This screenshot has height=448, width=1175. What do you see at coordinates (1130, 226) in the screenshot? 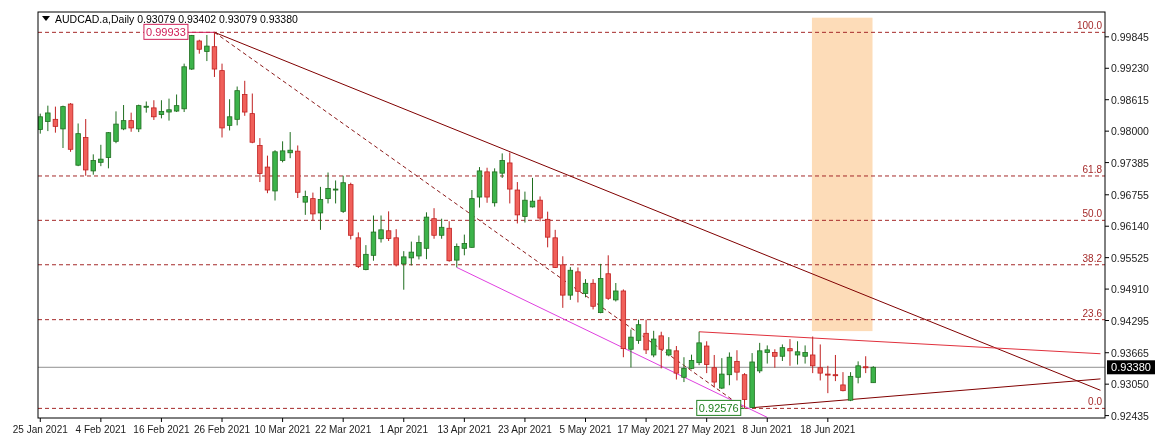
I see `y-tick-label: 0.96140` at bounding box center [1130, 226].